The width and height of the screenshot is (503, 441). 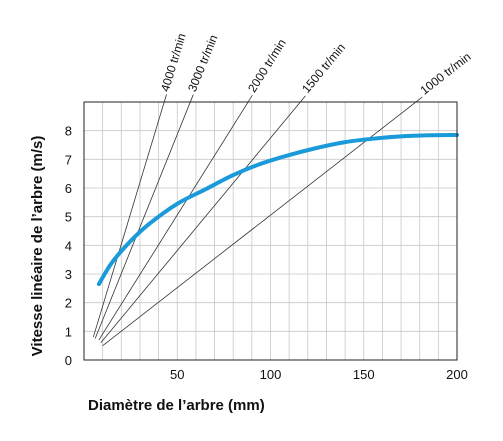 I want to click on x-tick-label: 50, so click(x=177, y=374).